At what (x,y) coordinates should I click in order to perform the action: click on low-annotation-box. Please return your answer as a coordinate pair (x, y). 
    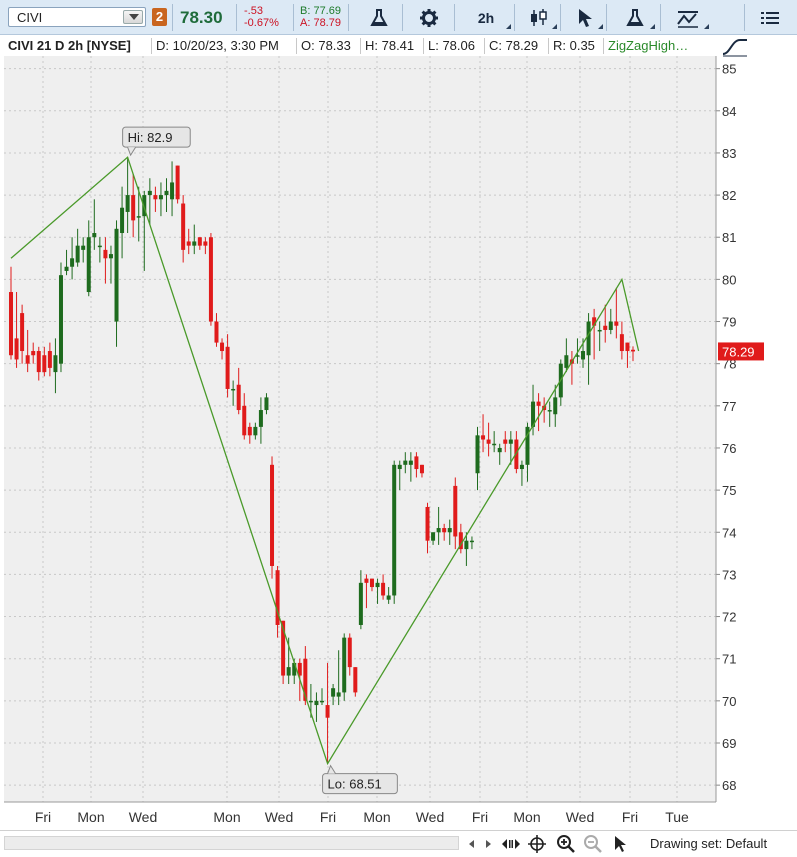
    Looking at the image, I should click on (360, 784).